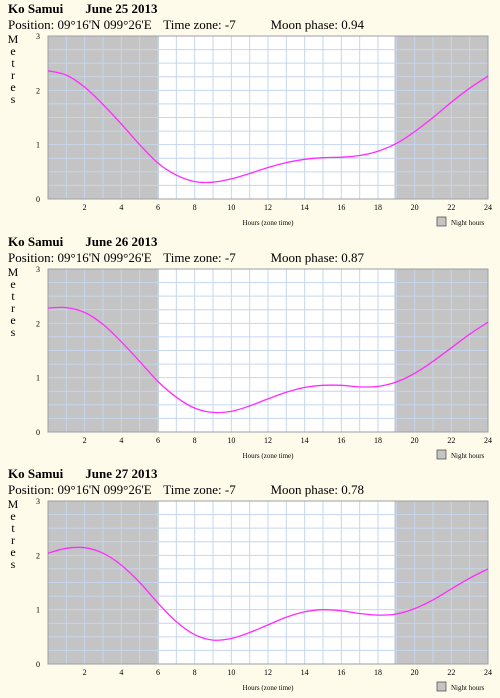 This screenshot has width=500, height=698. Describe the element at coordinates (82, 9) in the screenshot. I see `panel-header: Ko Samui June 25 2013` at that location.